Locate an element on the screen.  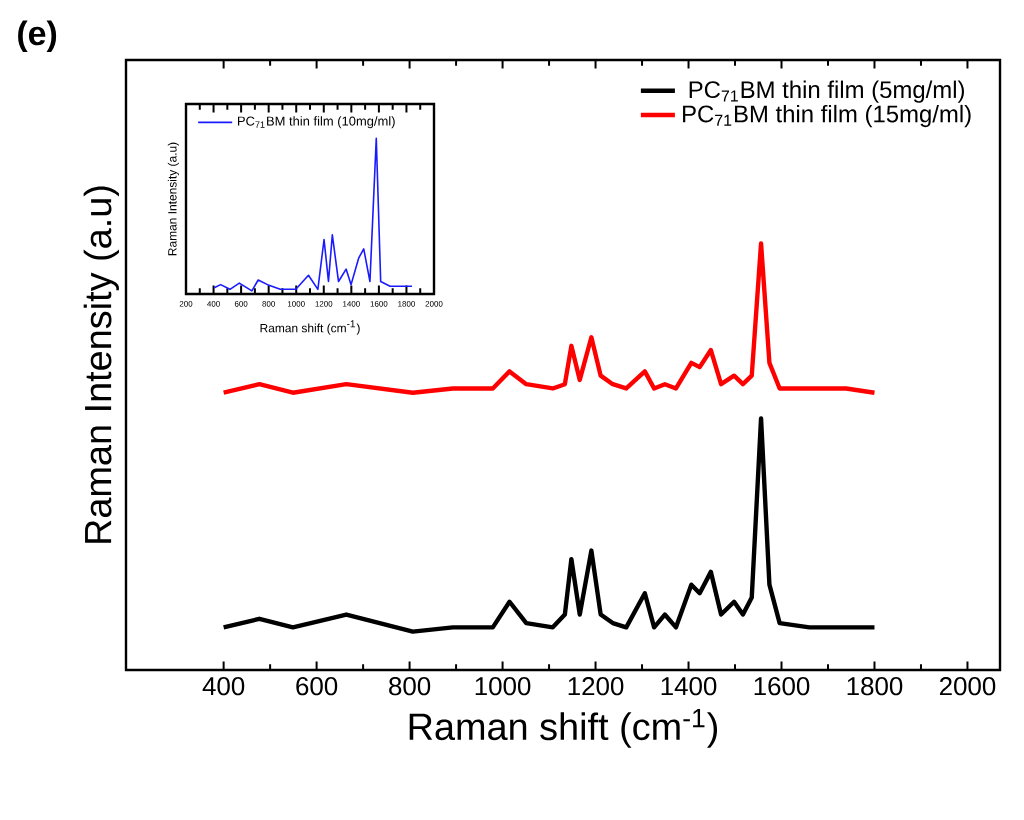
x-axis-title: Raman shift (cm$^{-1}$) is located at coordinates (563, 728).